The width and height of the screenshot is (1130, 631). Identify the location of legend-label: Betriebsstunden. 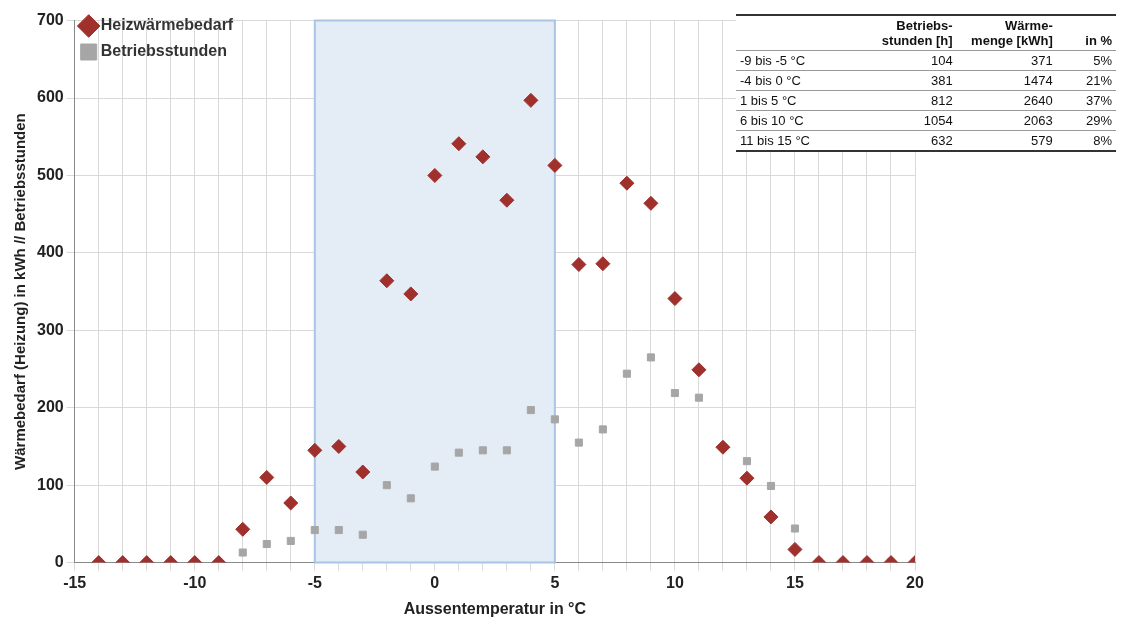
(163, 51).